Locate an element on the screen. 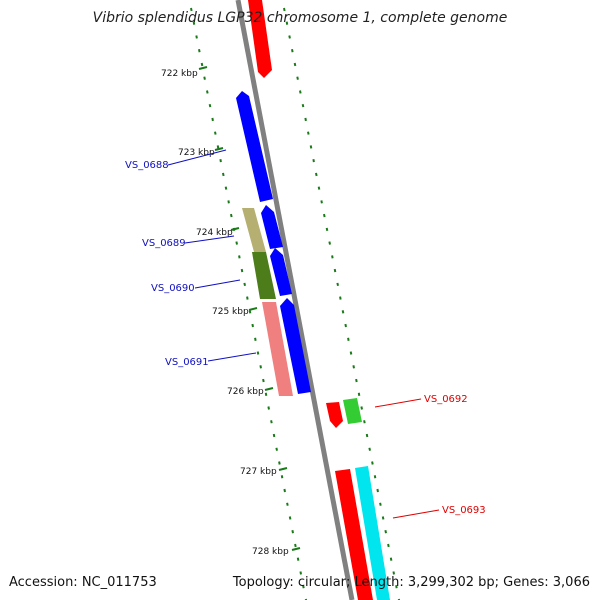  feature-vs0691-blue is located at coordinates (295, 346).